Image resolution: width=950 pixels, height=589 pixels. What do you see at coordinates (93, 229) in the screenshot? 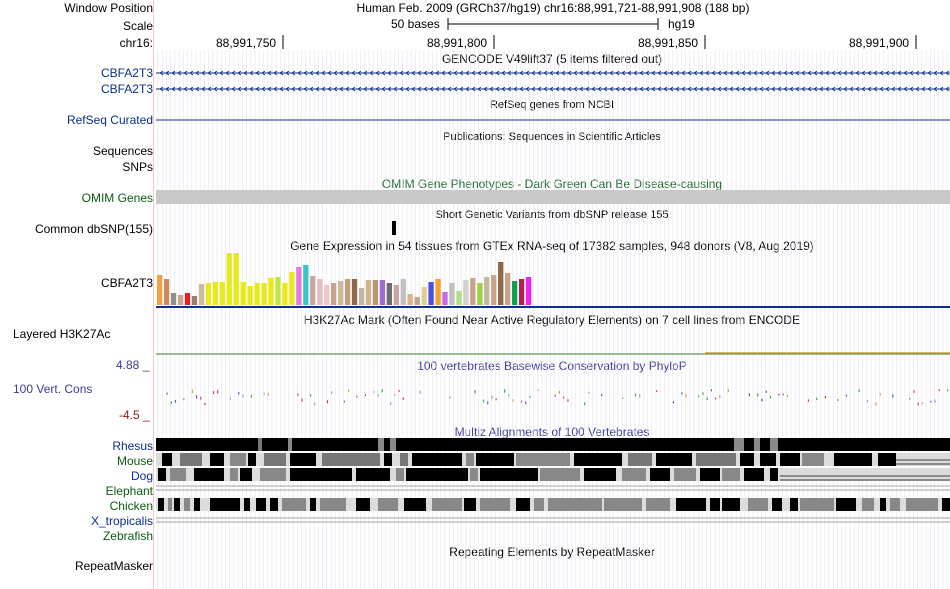
I see `dbsnp-track-label: Common dbSNP(155)` at bounding box center [93, 229].